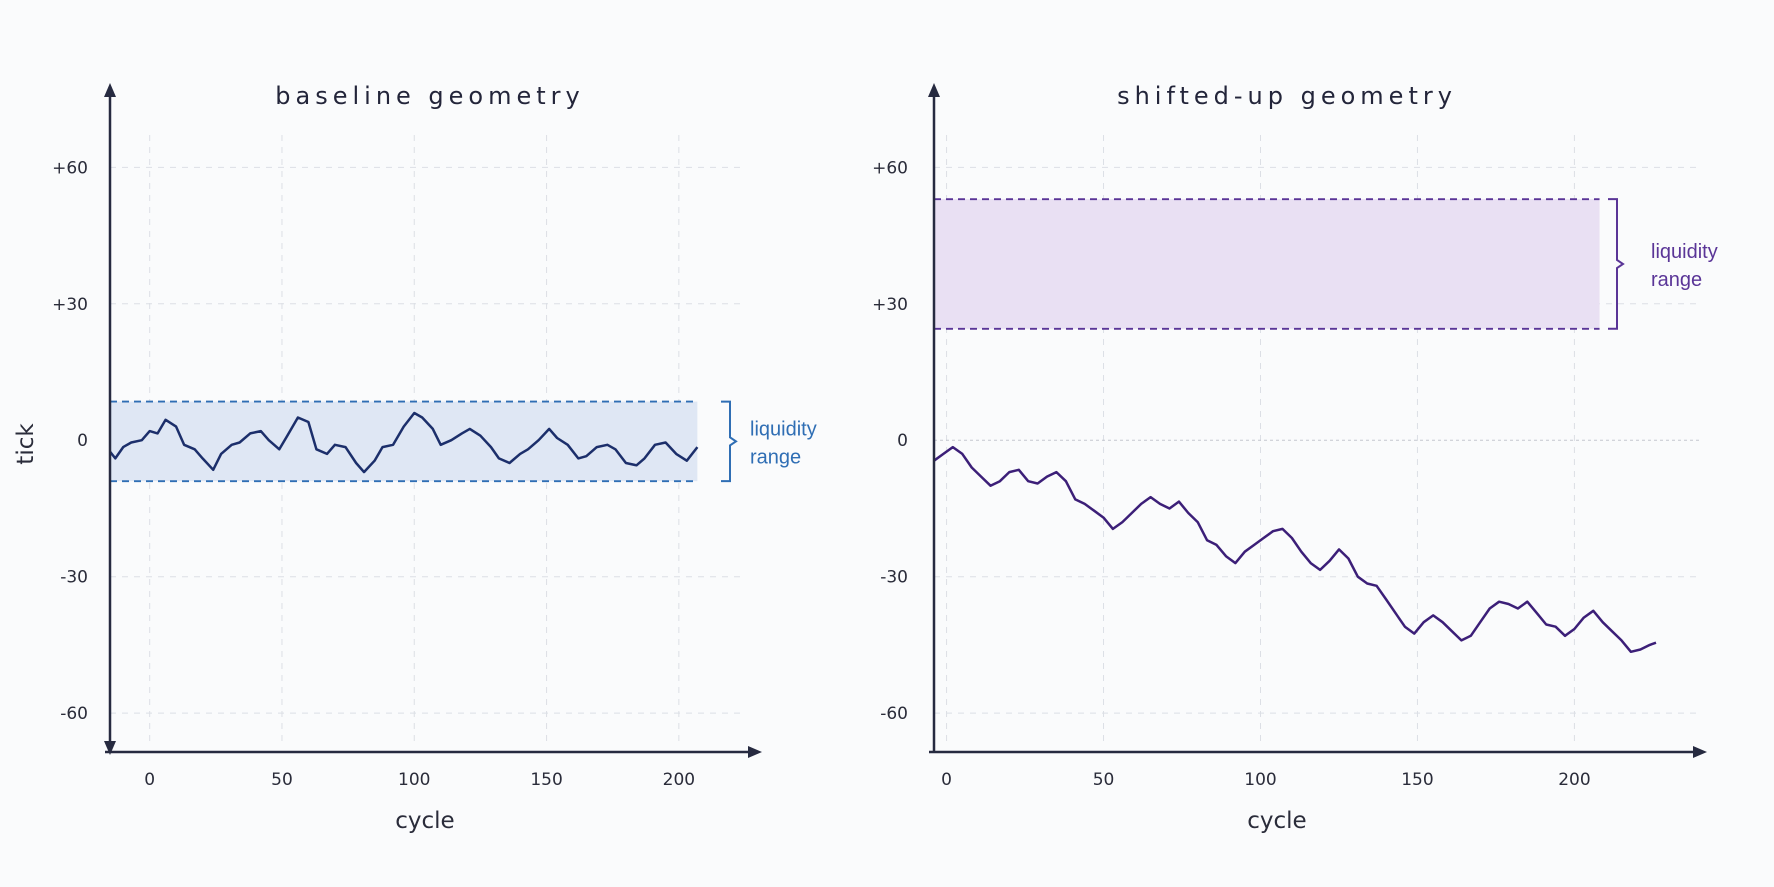 Image resolution: width=1774 pixels, height=887 pixels. Describe the element at coordinates (26, 444) in the screenshot. I see `y-axis-label: tick` at that location.